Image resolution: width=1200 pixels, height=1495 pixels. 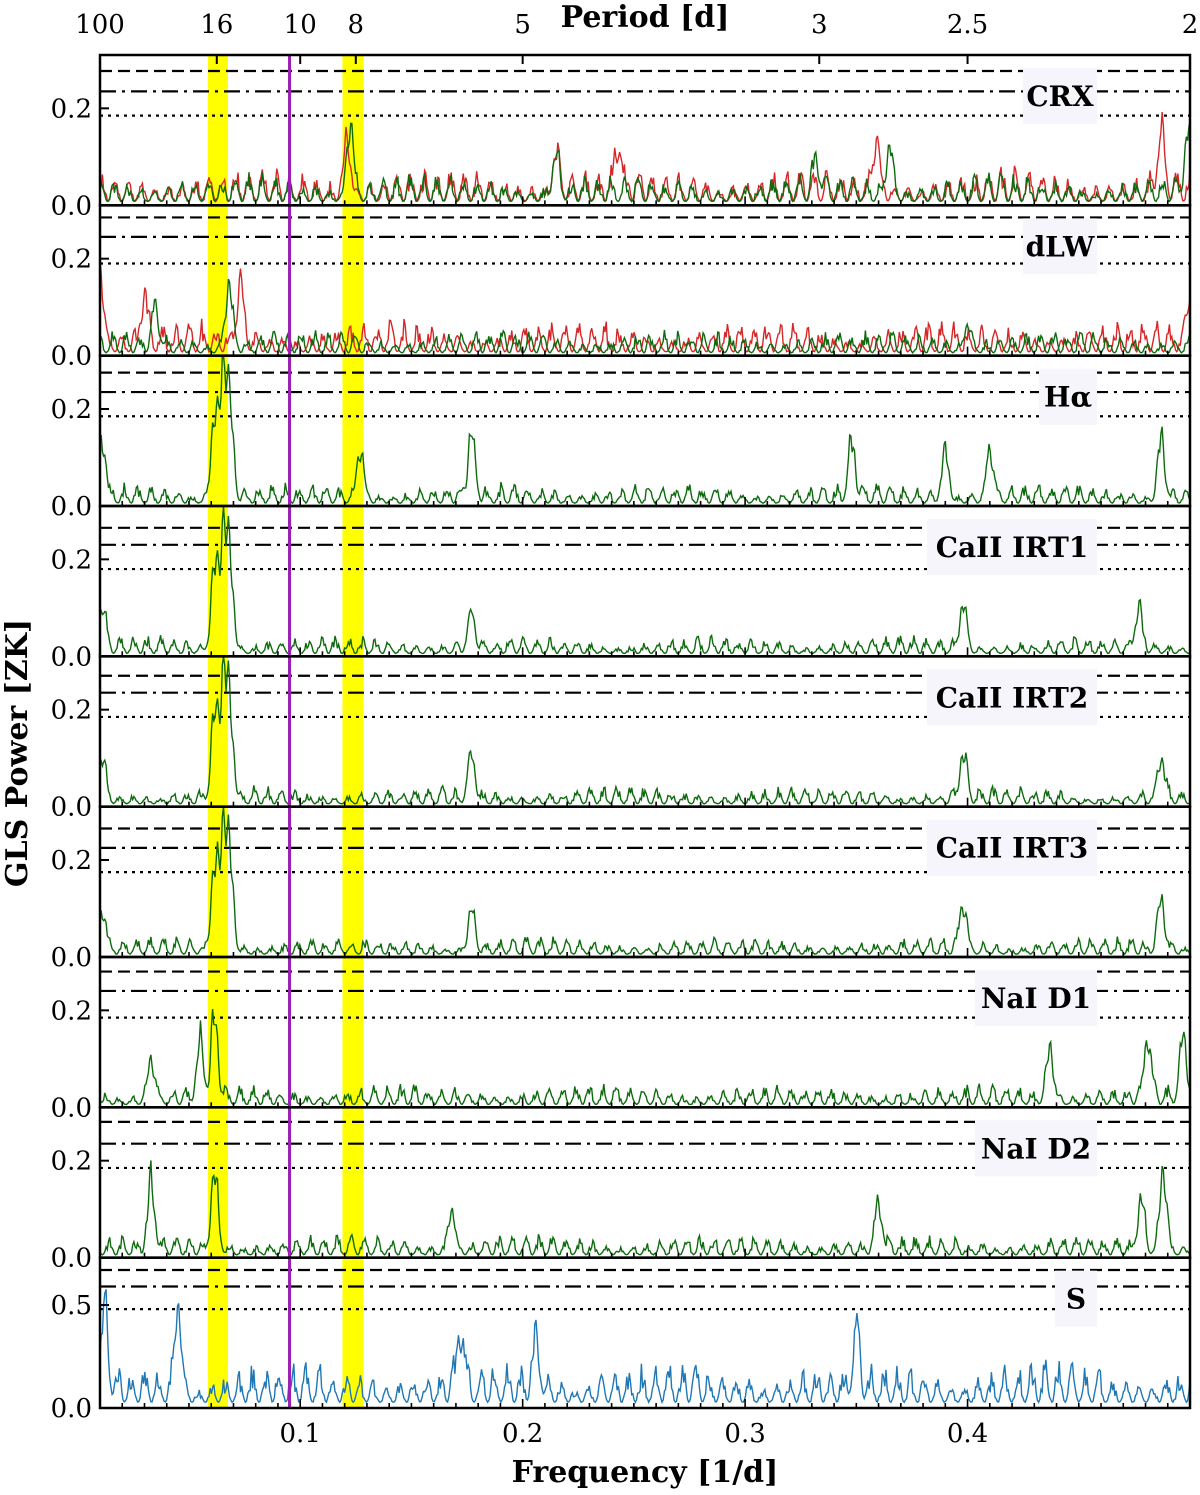 I want to click on panel-nai-d1: NaI D1, so click(x=645, y=1038).